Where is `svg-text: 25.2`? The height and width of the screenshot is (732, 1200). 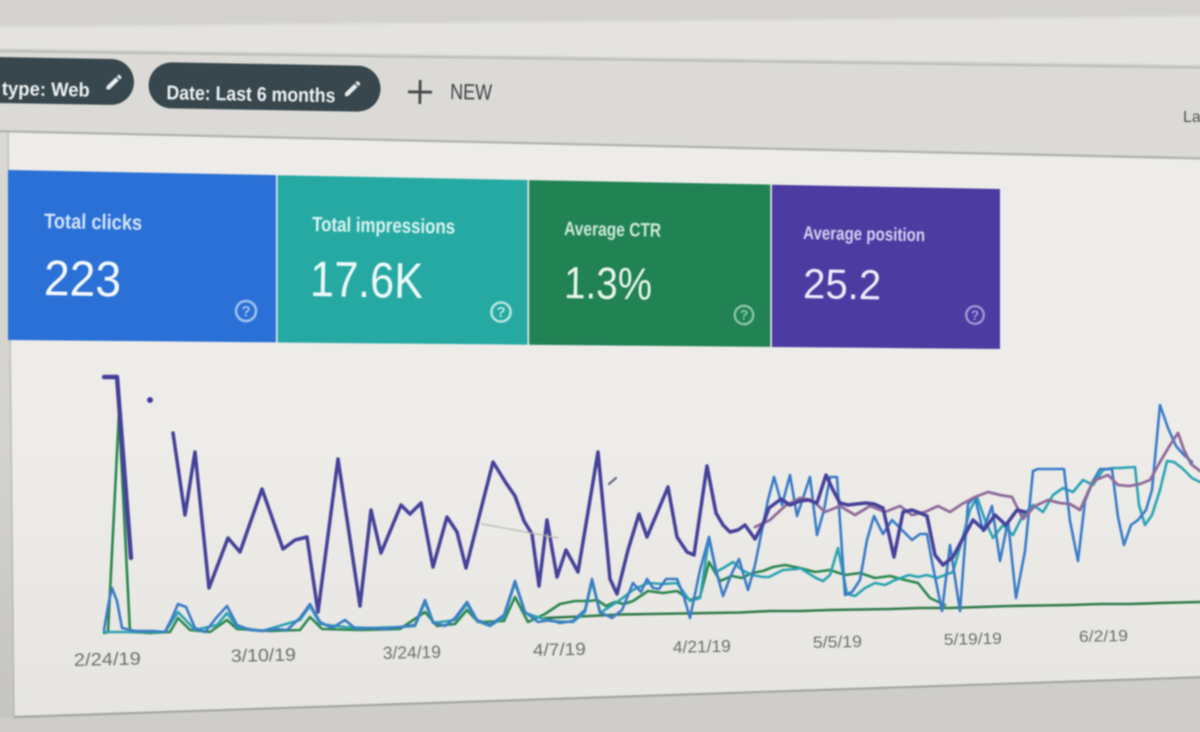 svg-text: 25.2 is located at coordinates (842, 284).